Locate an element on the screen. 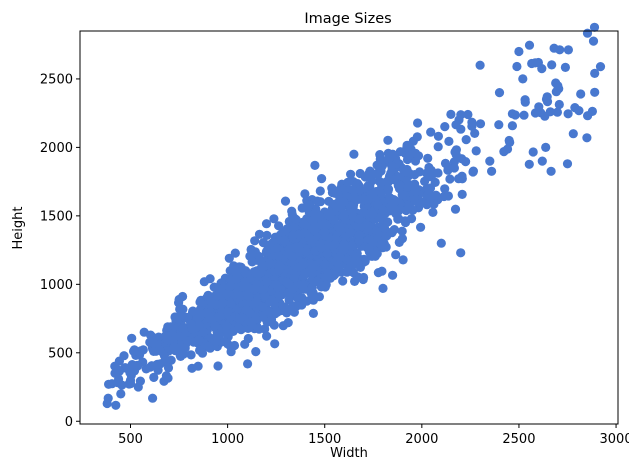  chart-title: Image Sizes is located at coordinates (347, 19).